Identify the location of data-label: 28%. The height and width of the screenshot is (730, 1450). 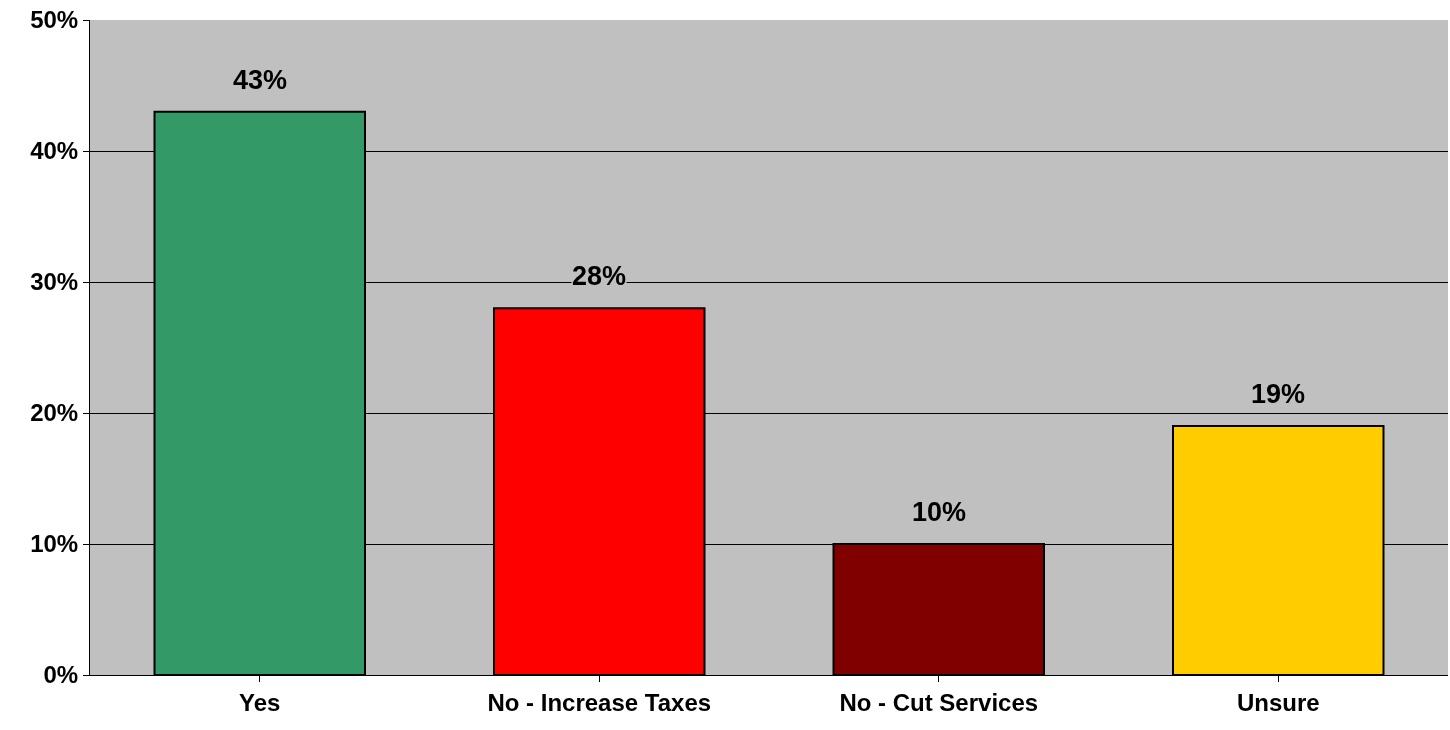
(599, 276).